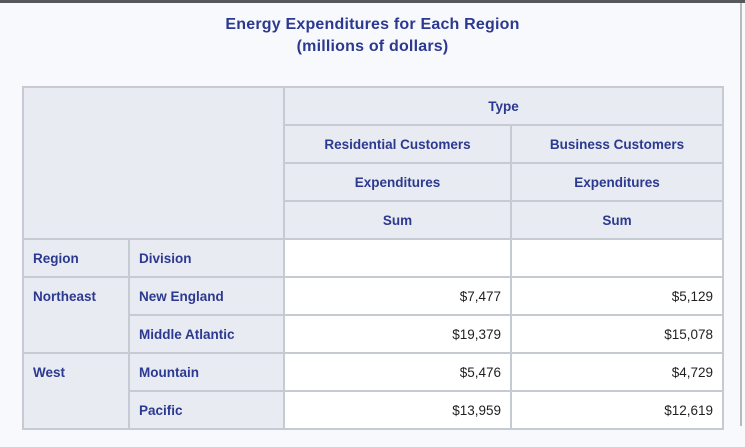  I want to click on measure-header-residential: Expenditures, so click(397, 182).